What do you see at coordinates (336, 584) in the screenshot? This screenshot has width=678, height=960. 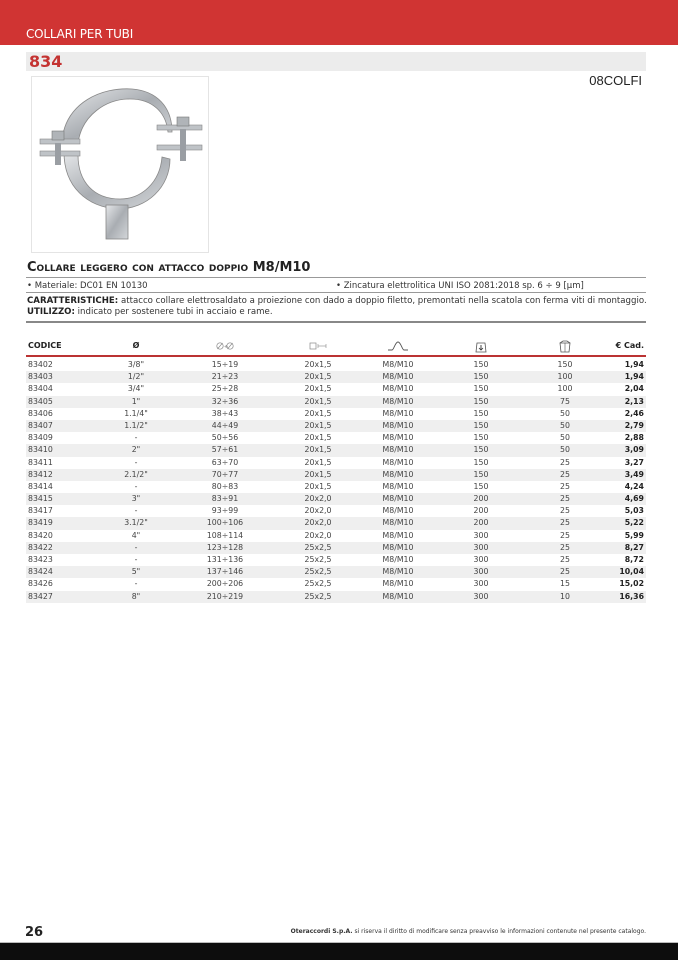 I see `table-row: 83426 - 200÷206 25x2,5 M8/M10 300 15 15,02` at bounding box center [336, 584].